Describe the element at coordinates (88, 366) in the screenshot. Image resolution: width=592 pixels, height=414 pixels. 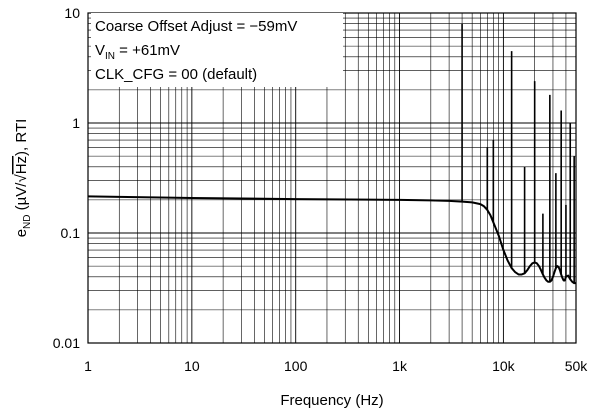
I see `x-tick-label: 1` at that location.